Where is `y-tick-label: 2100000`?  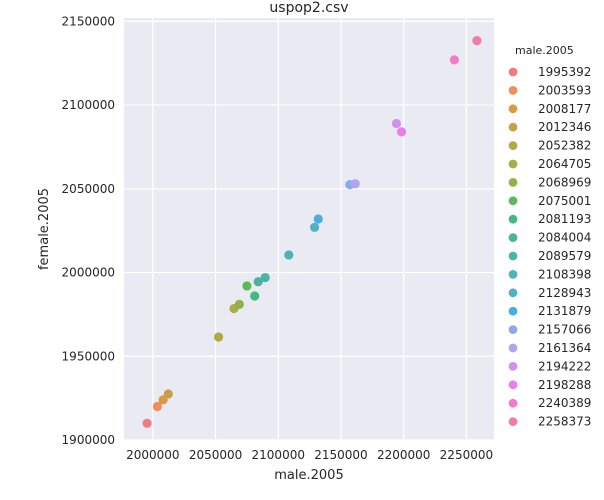 y-tick-label: 2100000 is located at coordinates (88, 105).